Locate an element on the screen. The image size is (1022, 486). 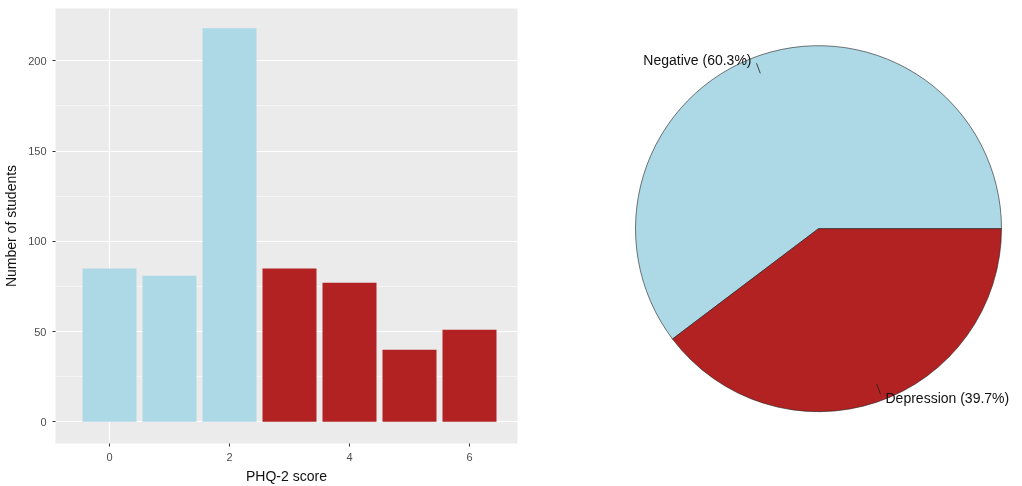
x-tick-label: 6 is located at coordinates (469, 456).